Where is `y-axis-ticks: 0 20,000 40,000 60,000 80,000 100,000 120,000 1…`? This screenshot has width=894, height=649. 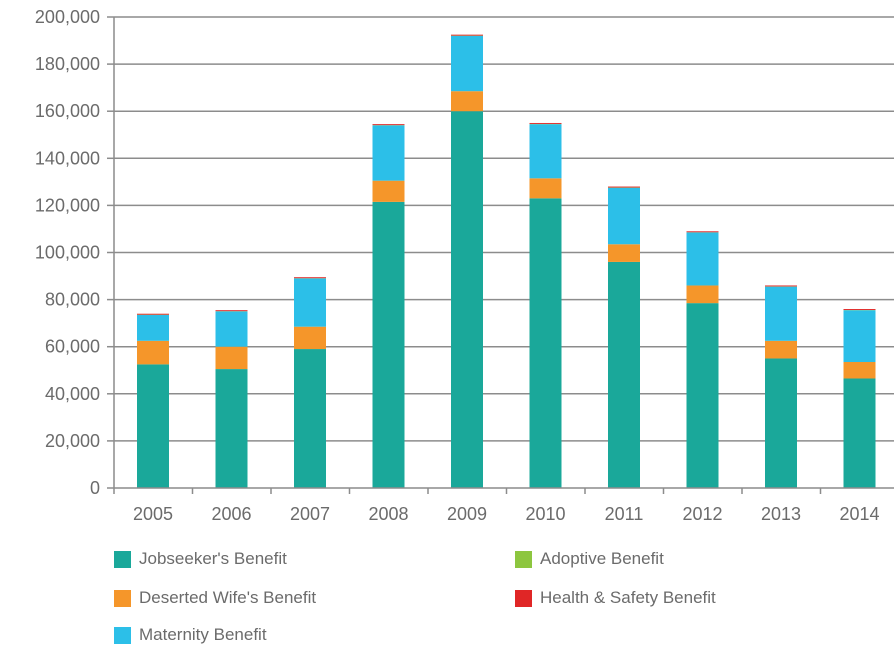
y-axis-ticks: 0 20,000 40,000 60,000 80,000 100,000 120,000 1… is located at coordinates (74, 252).